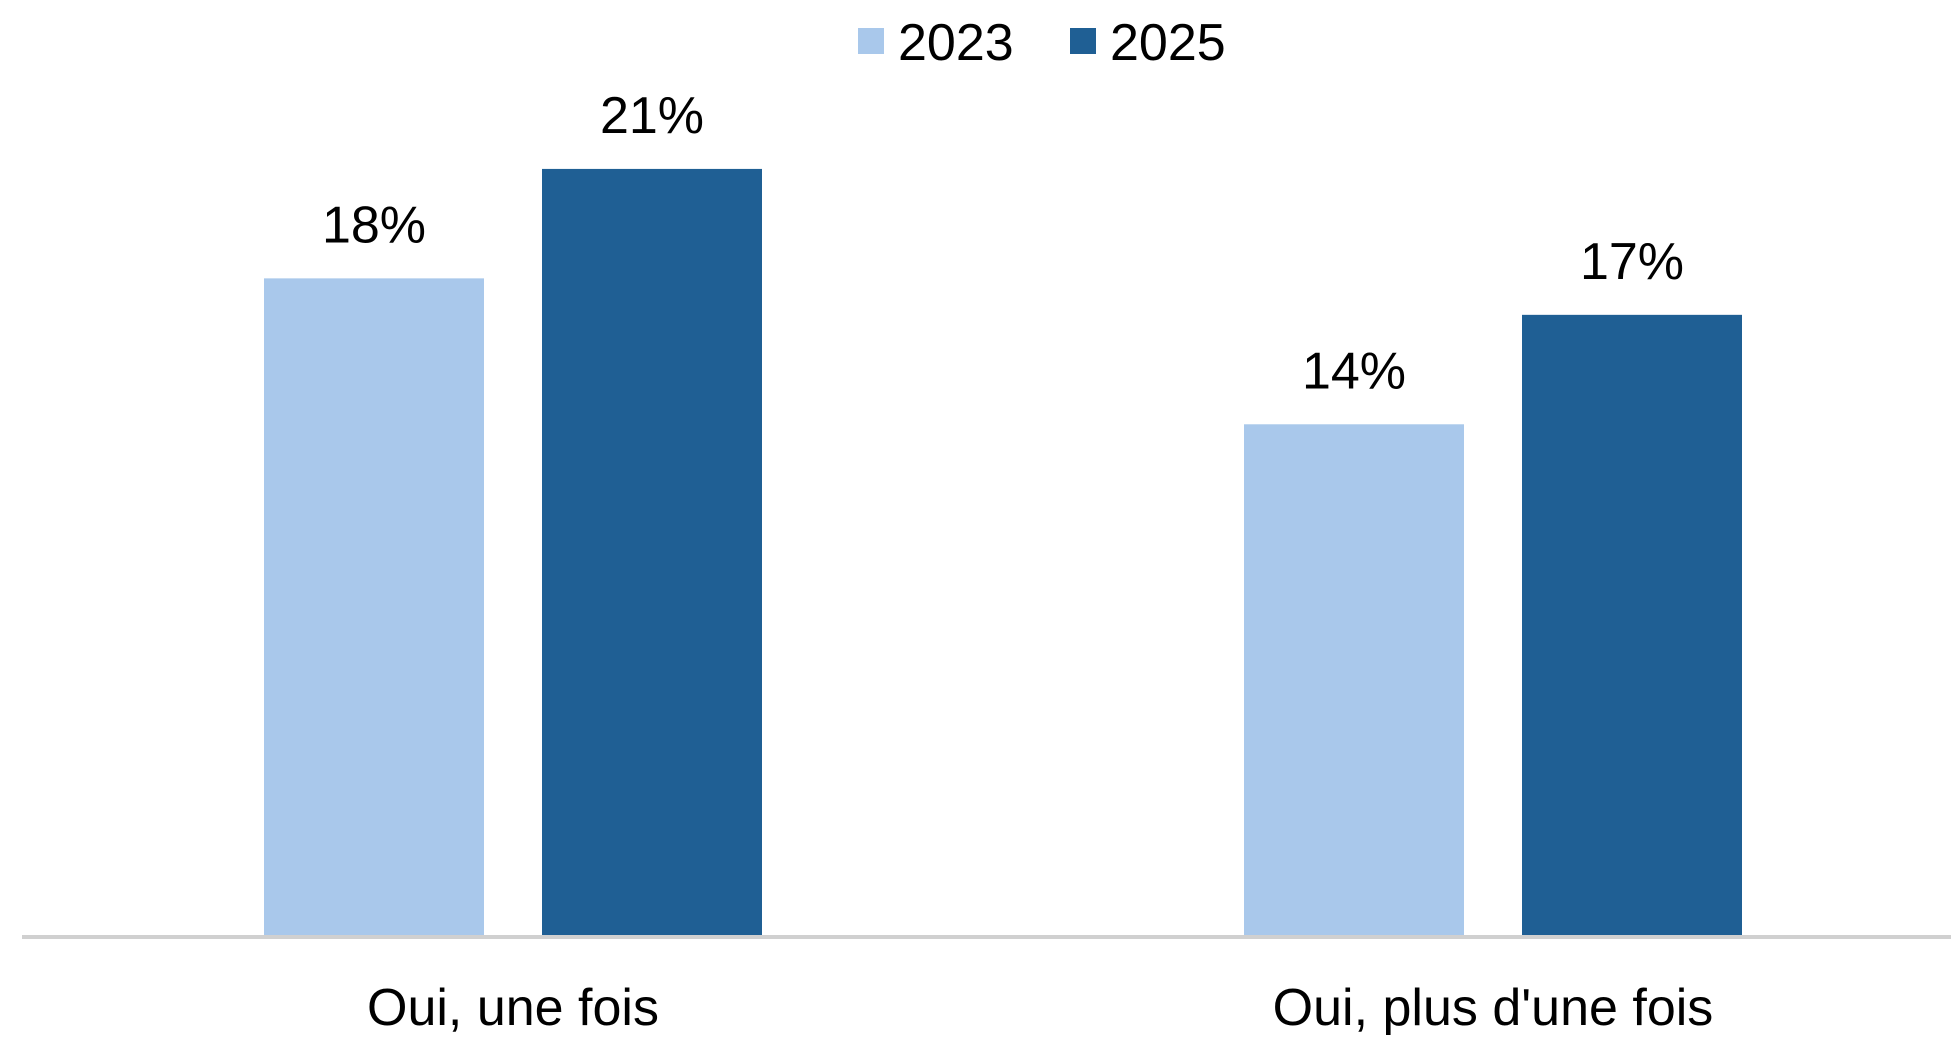 Image resolution: width=1951 pixels, height=1040 pixels. Describe the element at coordinates (513, 1007) in the screenshot. I see `x-tick-label: Oui, une fois` at that location.